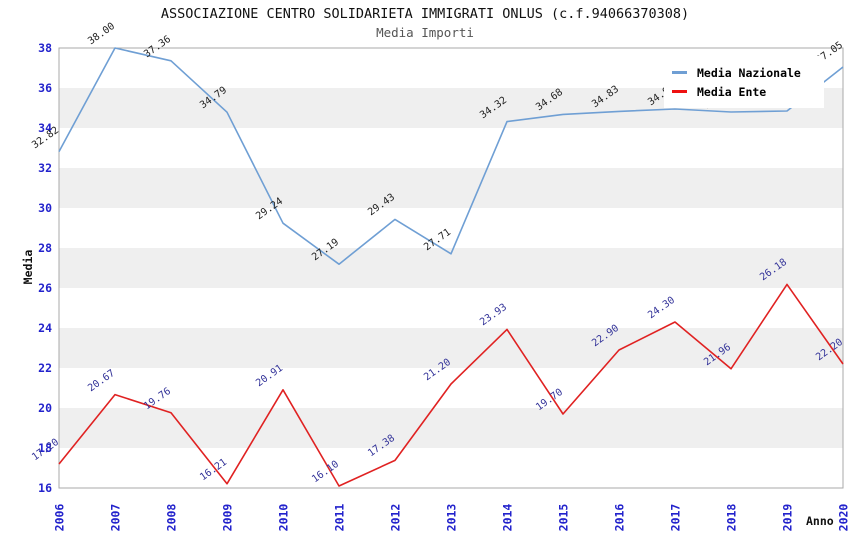  Describe the element at coordinates (102, 380) in the screenshot. I see `data-point-label: 20.67` at that location.